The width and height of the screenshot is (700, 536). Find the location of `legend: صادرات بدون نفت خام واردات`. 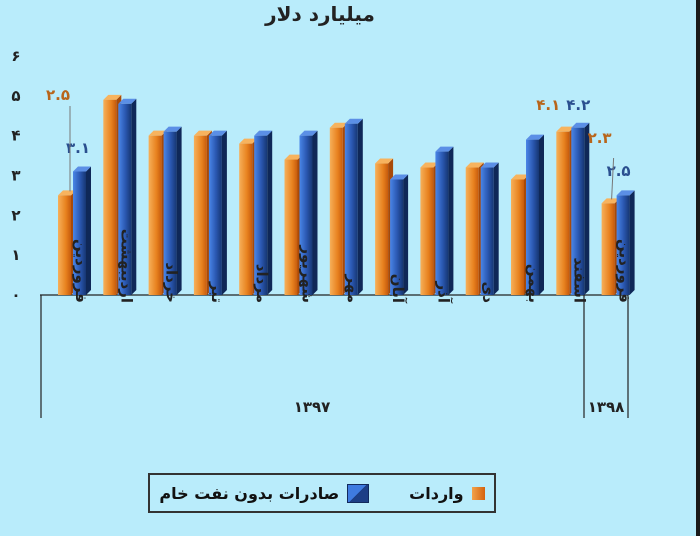

legend: صادرات بدون نفت خام واردات is located at coordinates (322, 493).